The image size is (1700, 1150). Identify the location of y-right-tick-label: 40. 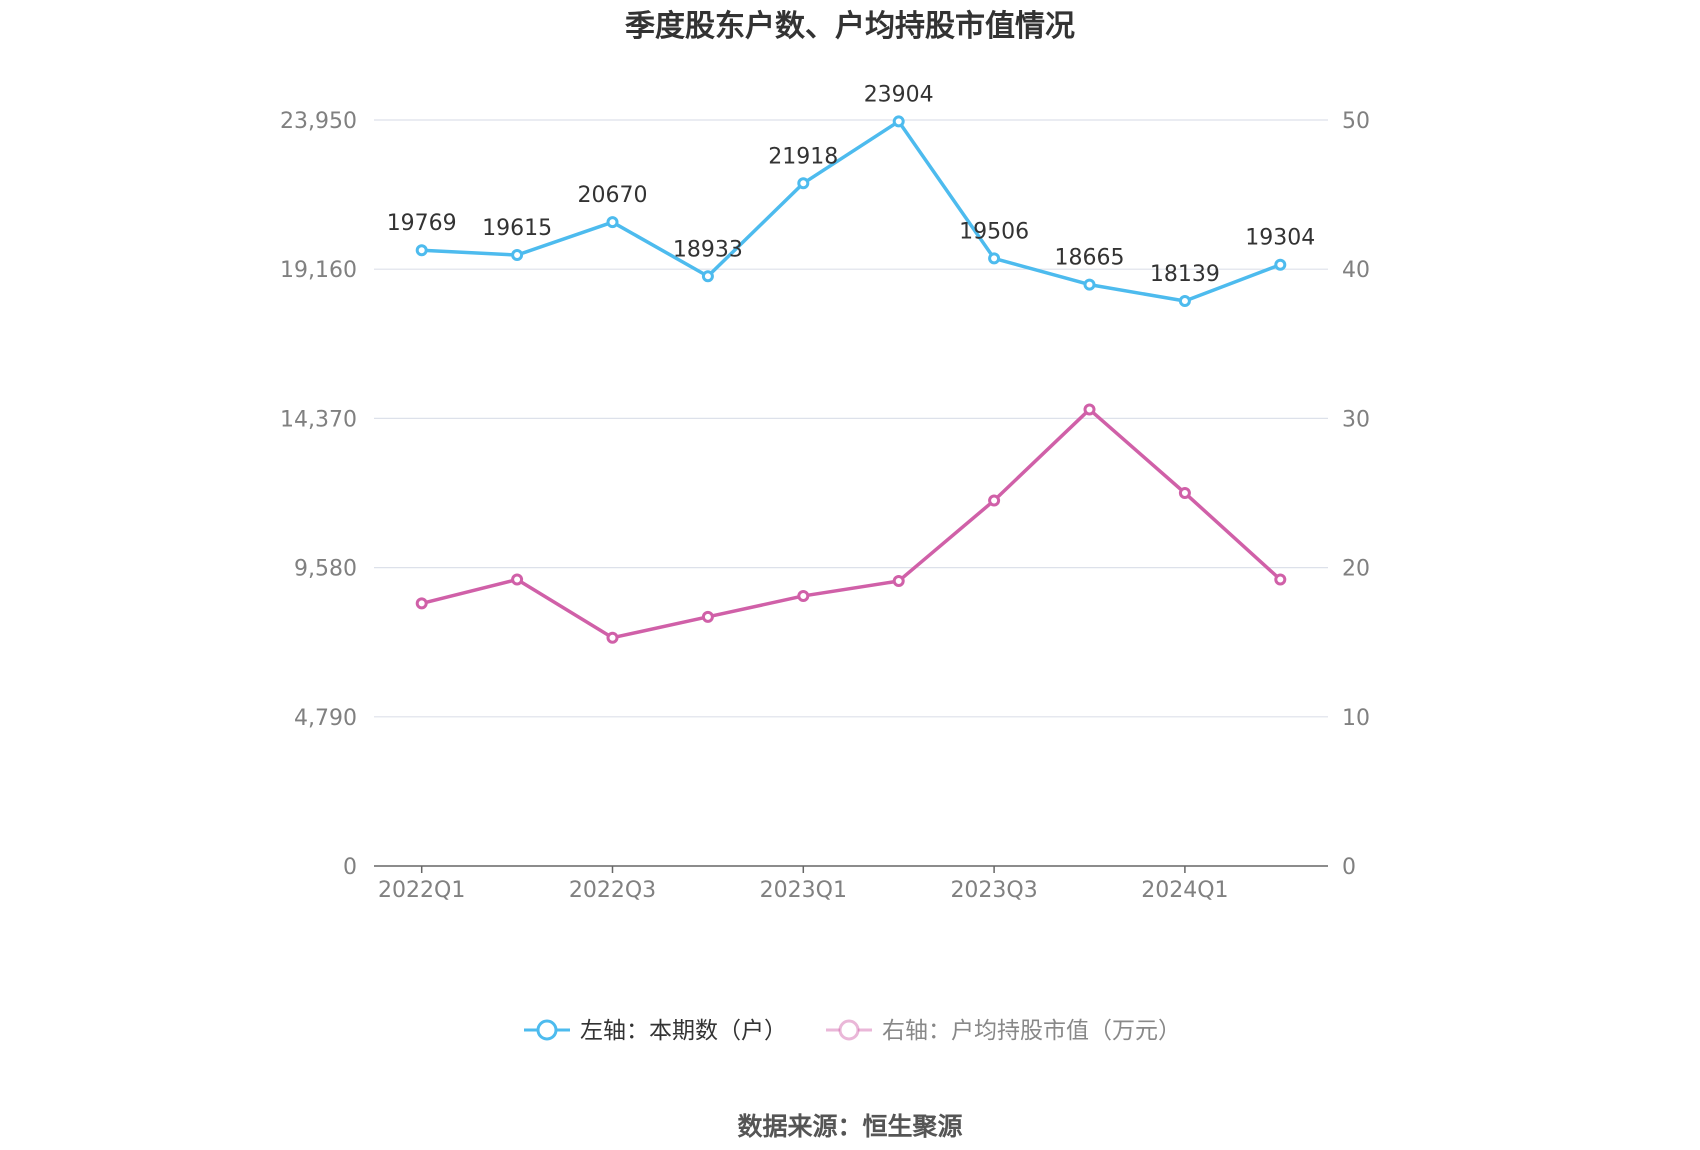
(1356, 270).